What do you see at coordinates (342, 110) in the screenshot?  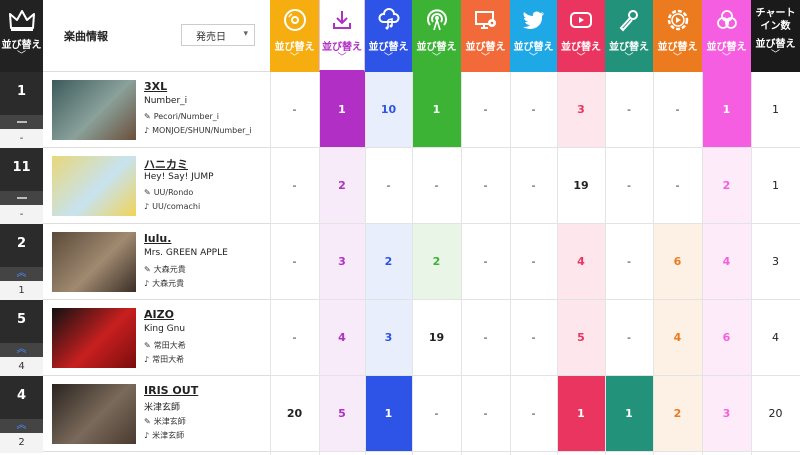 I see `rank-value-download: 1` at bounding box center [342, 110].